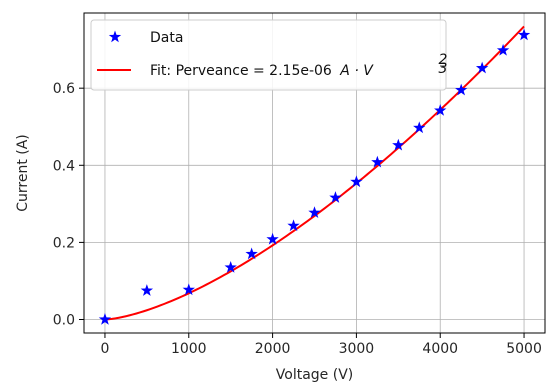 This screenshot has width=547, height=387. What do you see at coordinates (64, 89) in the screenshot?
I see `y-tick-label: 0.6` at bounding box center [64, 89].